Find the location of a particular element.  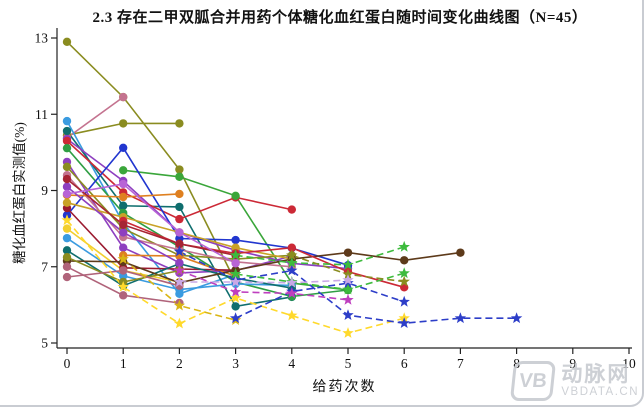

watermark: VB 动脉网 VBDATA.CN is located at coordinates (574, 381).